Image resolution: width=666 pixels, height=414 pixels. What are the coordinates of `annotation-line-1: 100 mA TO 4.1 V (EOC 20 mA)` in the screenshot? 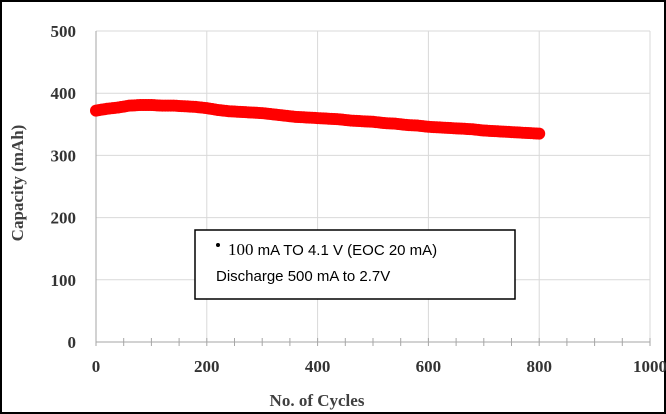 It's located at (332, 249).